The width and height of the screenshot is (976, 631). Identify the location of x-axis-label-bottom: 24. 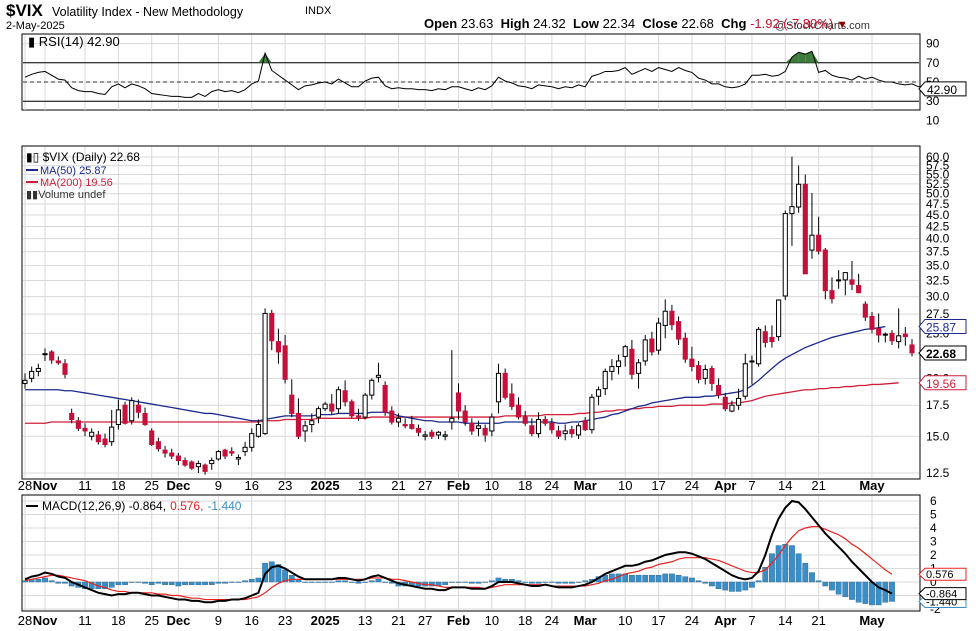
(552, 620).